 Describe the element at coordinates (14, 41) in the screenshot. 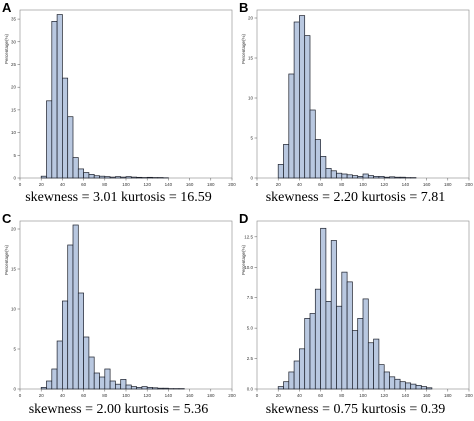

I see `y-tick-label: 30` at that location.